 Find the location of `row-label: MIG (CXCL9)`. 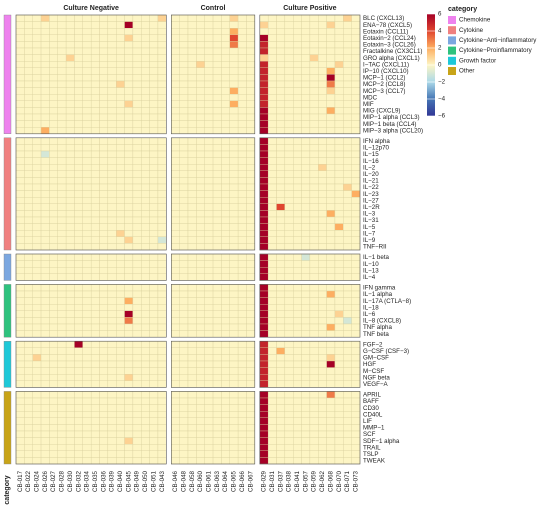

row-label: MIG (CXCL9) is located at coordinates (381, 111).